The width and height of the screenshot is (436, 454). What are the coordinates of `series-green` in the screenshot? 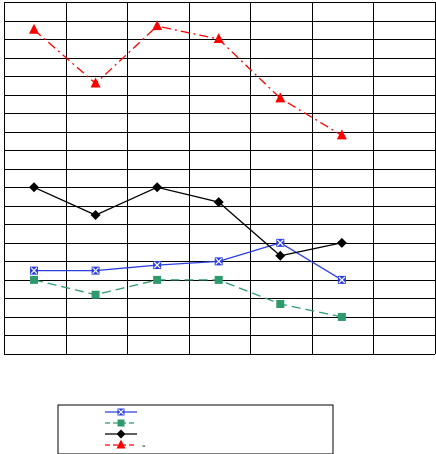 It's located at (188, 298).